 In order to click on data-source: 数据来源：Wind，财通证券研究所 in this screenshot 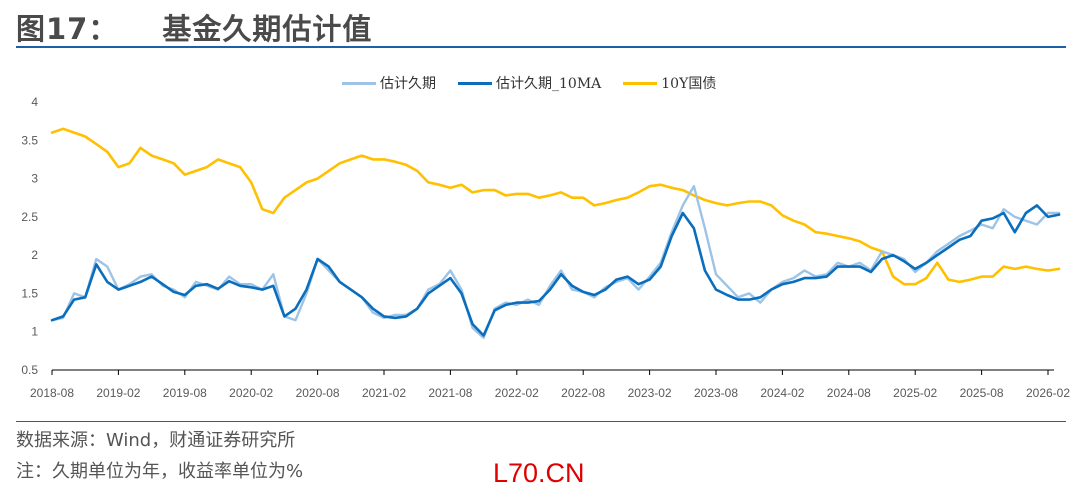, I will do `click(156, 440)`.